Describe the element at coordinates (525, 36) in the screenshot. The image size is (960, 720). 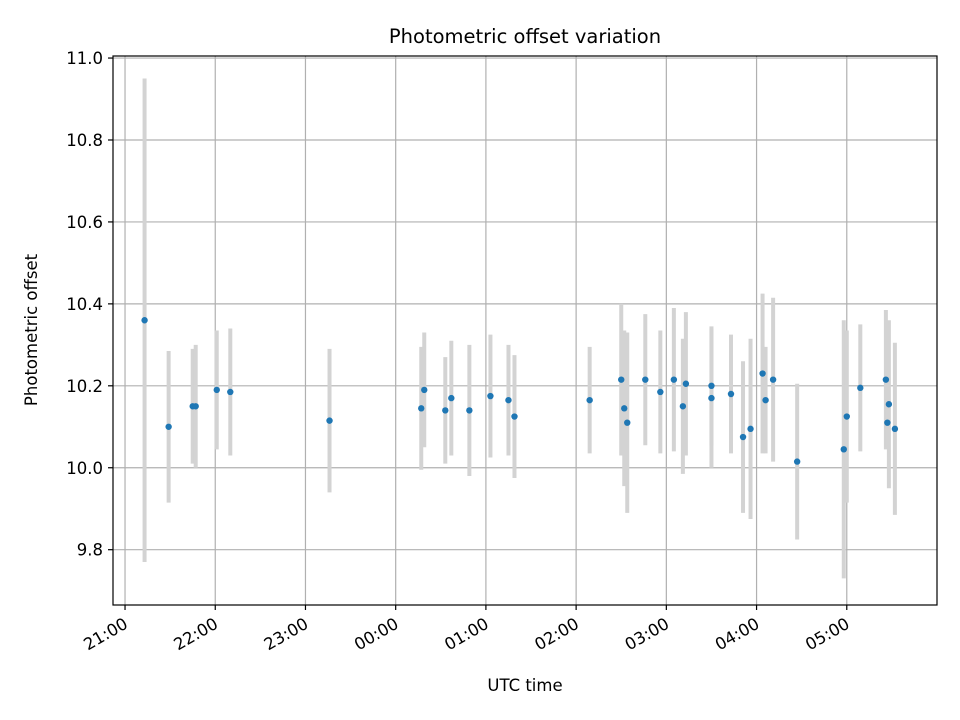
I see `chart-title: Photometric offset variation` at that location.